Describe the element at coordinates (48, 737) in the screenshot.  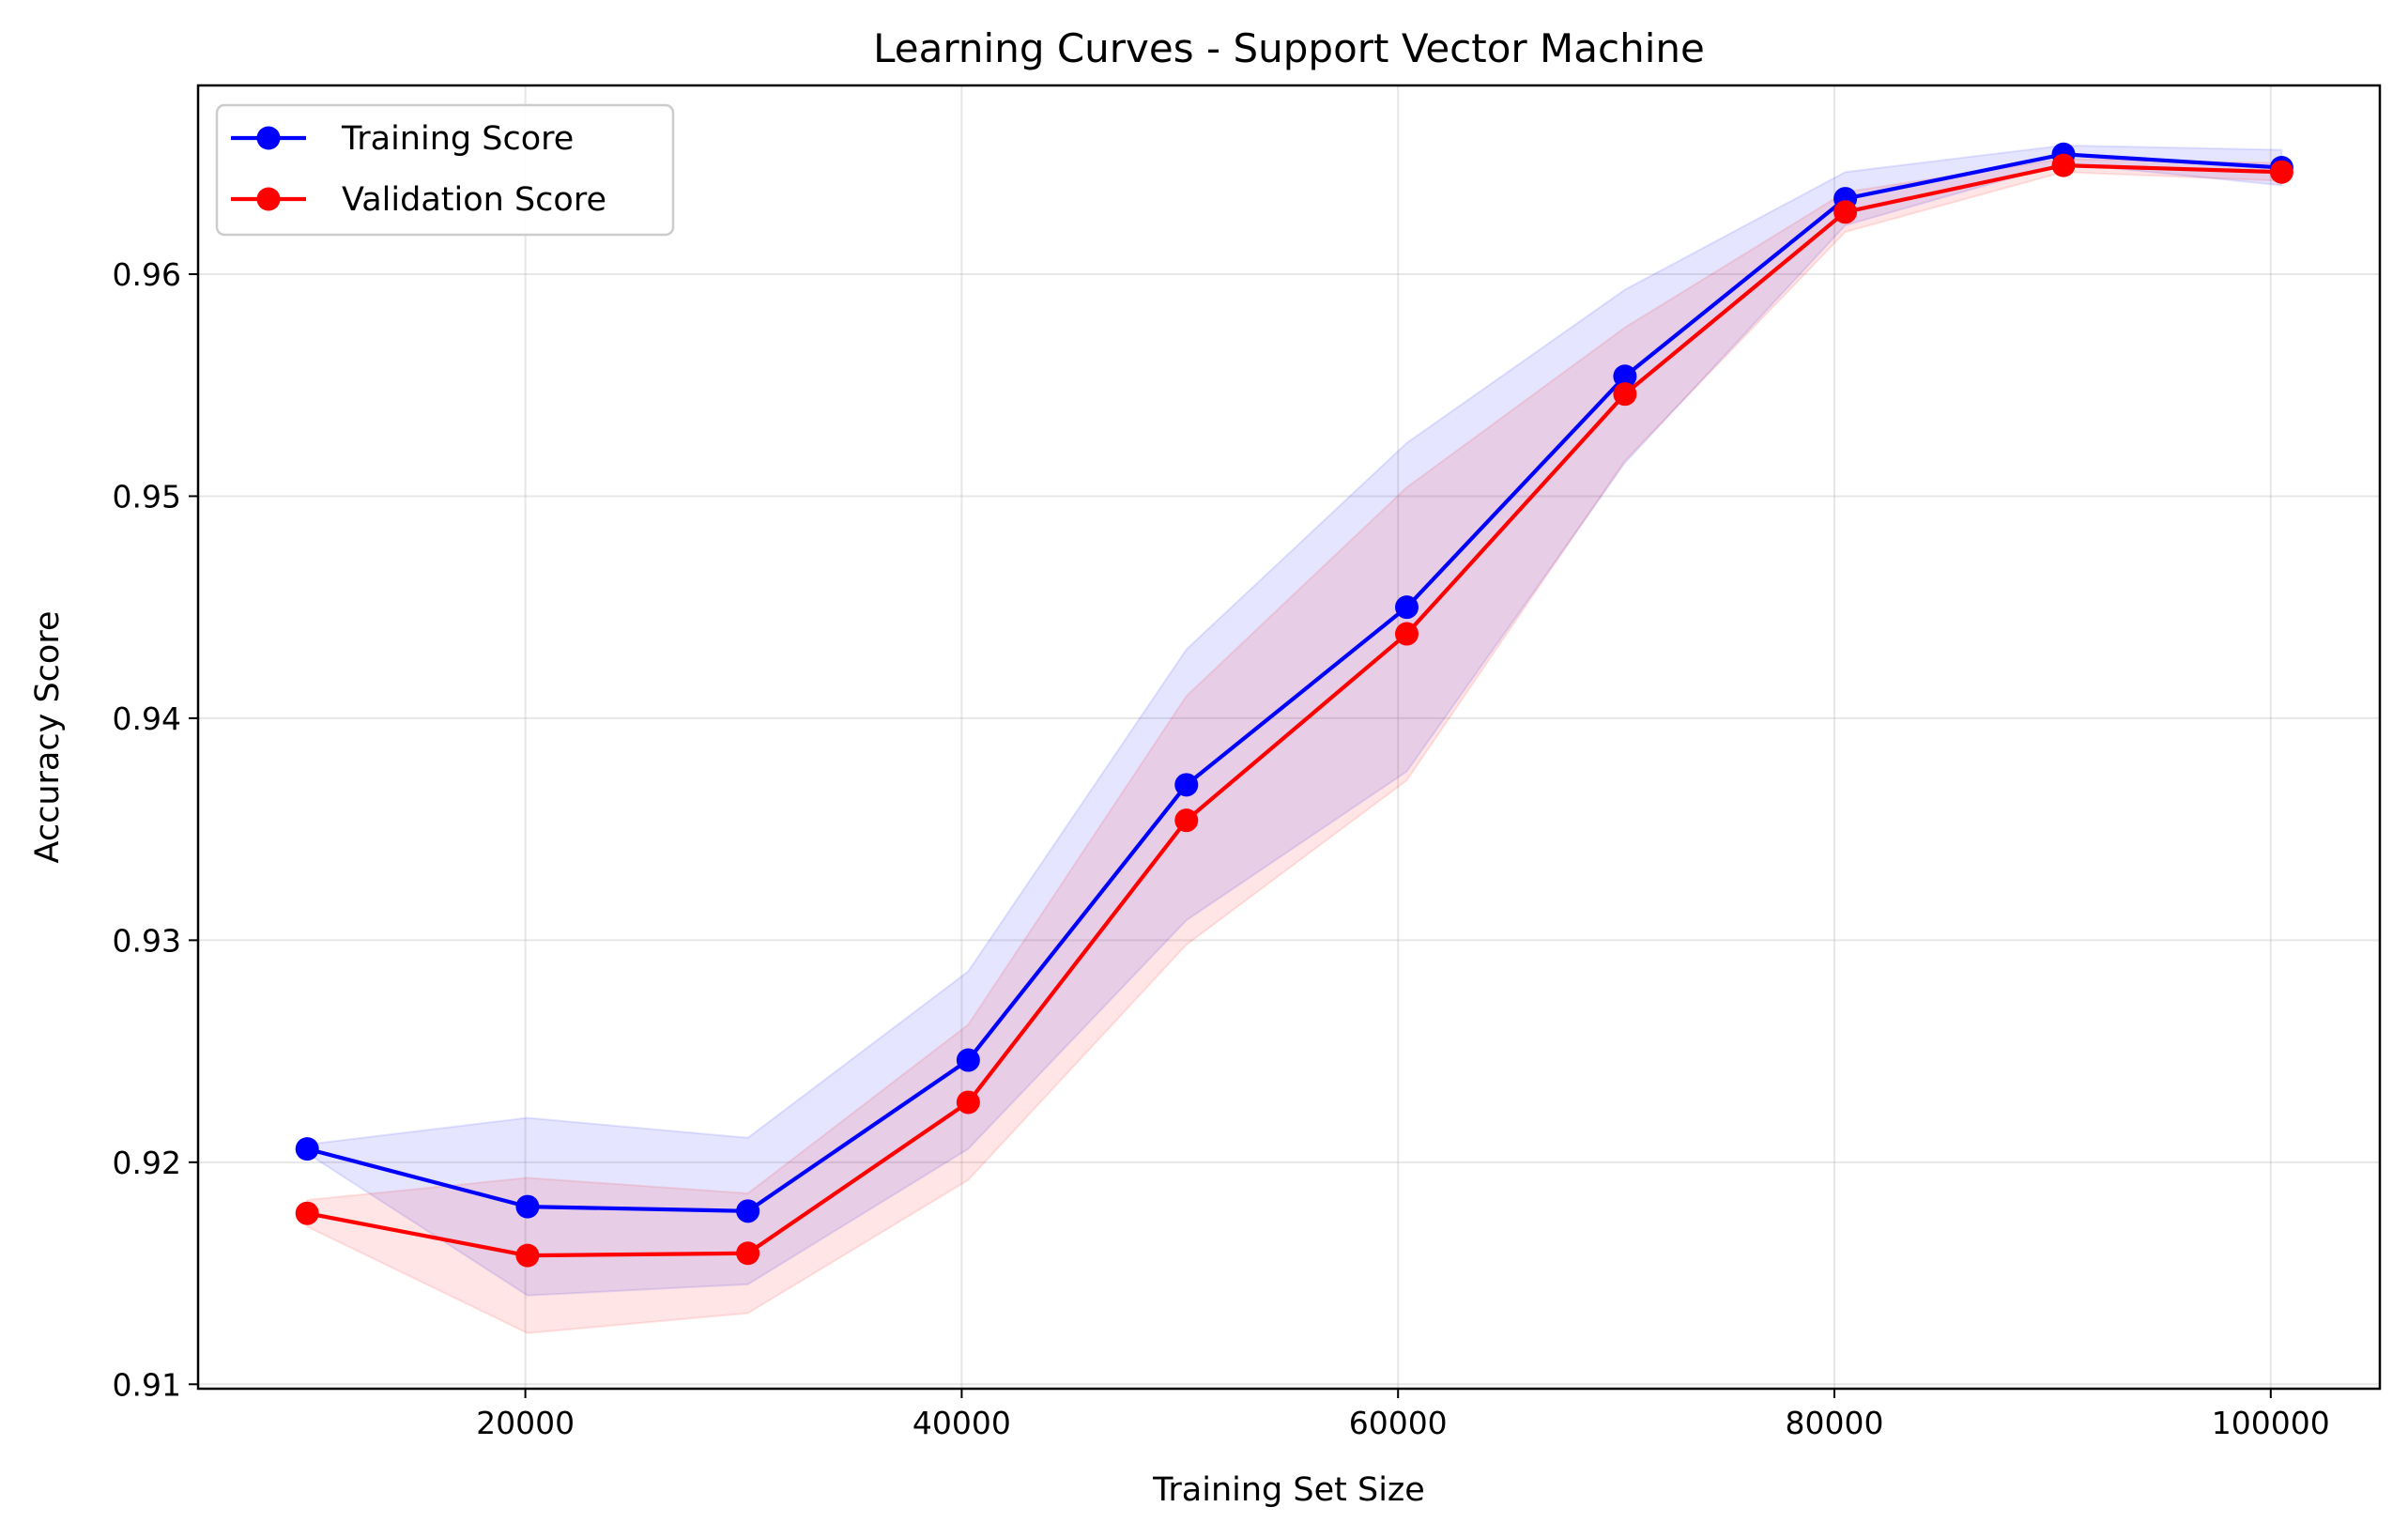
I see `y-axis-label: Accuracy Score` at that location.